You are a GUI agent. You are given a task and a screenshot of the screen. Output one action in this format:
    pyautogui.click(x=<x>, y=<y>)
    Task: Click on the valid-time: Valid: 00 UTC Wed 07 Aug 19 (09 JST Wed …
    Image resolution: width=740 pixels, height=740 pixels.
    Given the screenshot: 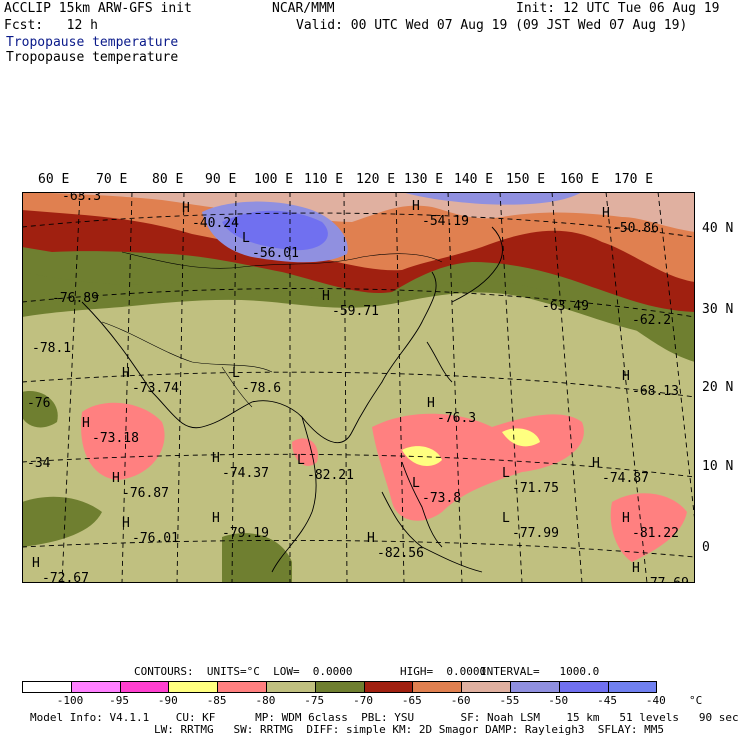 What is the action you would take?
    pyautogui.click(x=492, y=25)
    